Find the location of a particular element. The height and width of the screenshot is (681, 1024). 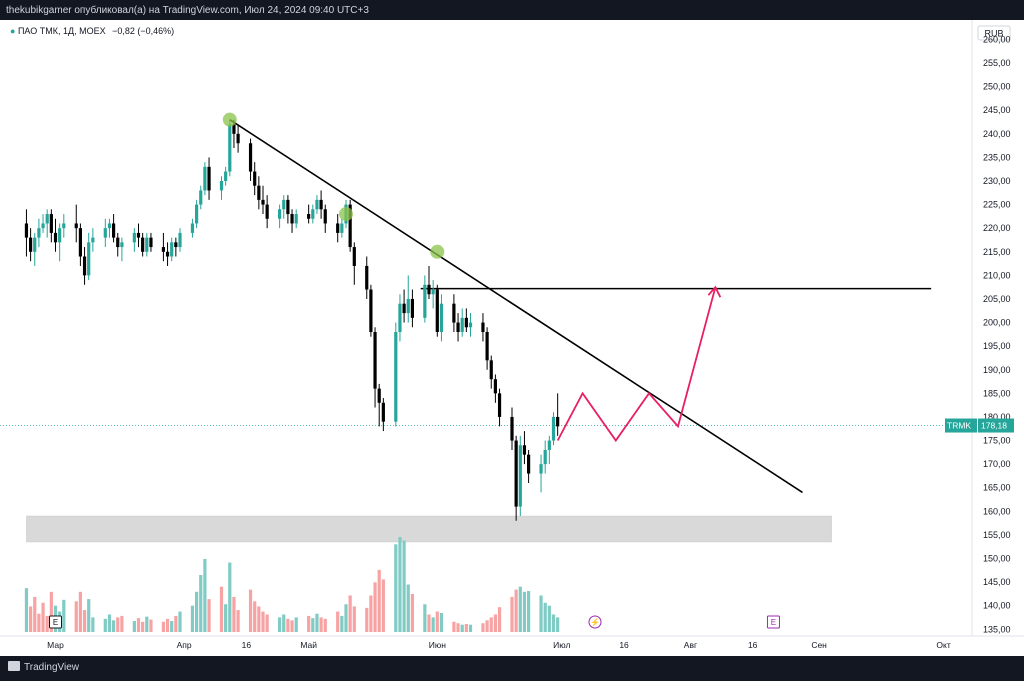

y-tick-label: 185,00 is located at coordinates (997, 393).